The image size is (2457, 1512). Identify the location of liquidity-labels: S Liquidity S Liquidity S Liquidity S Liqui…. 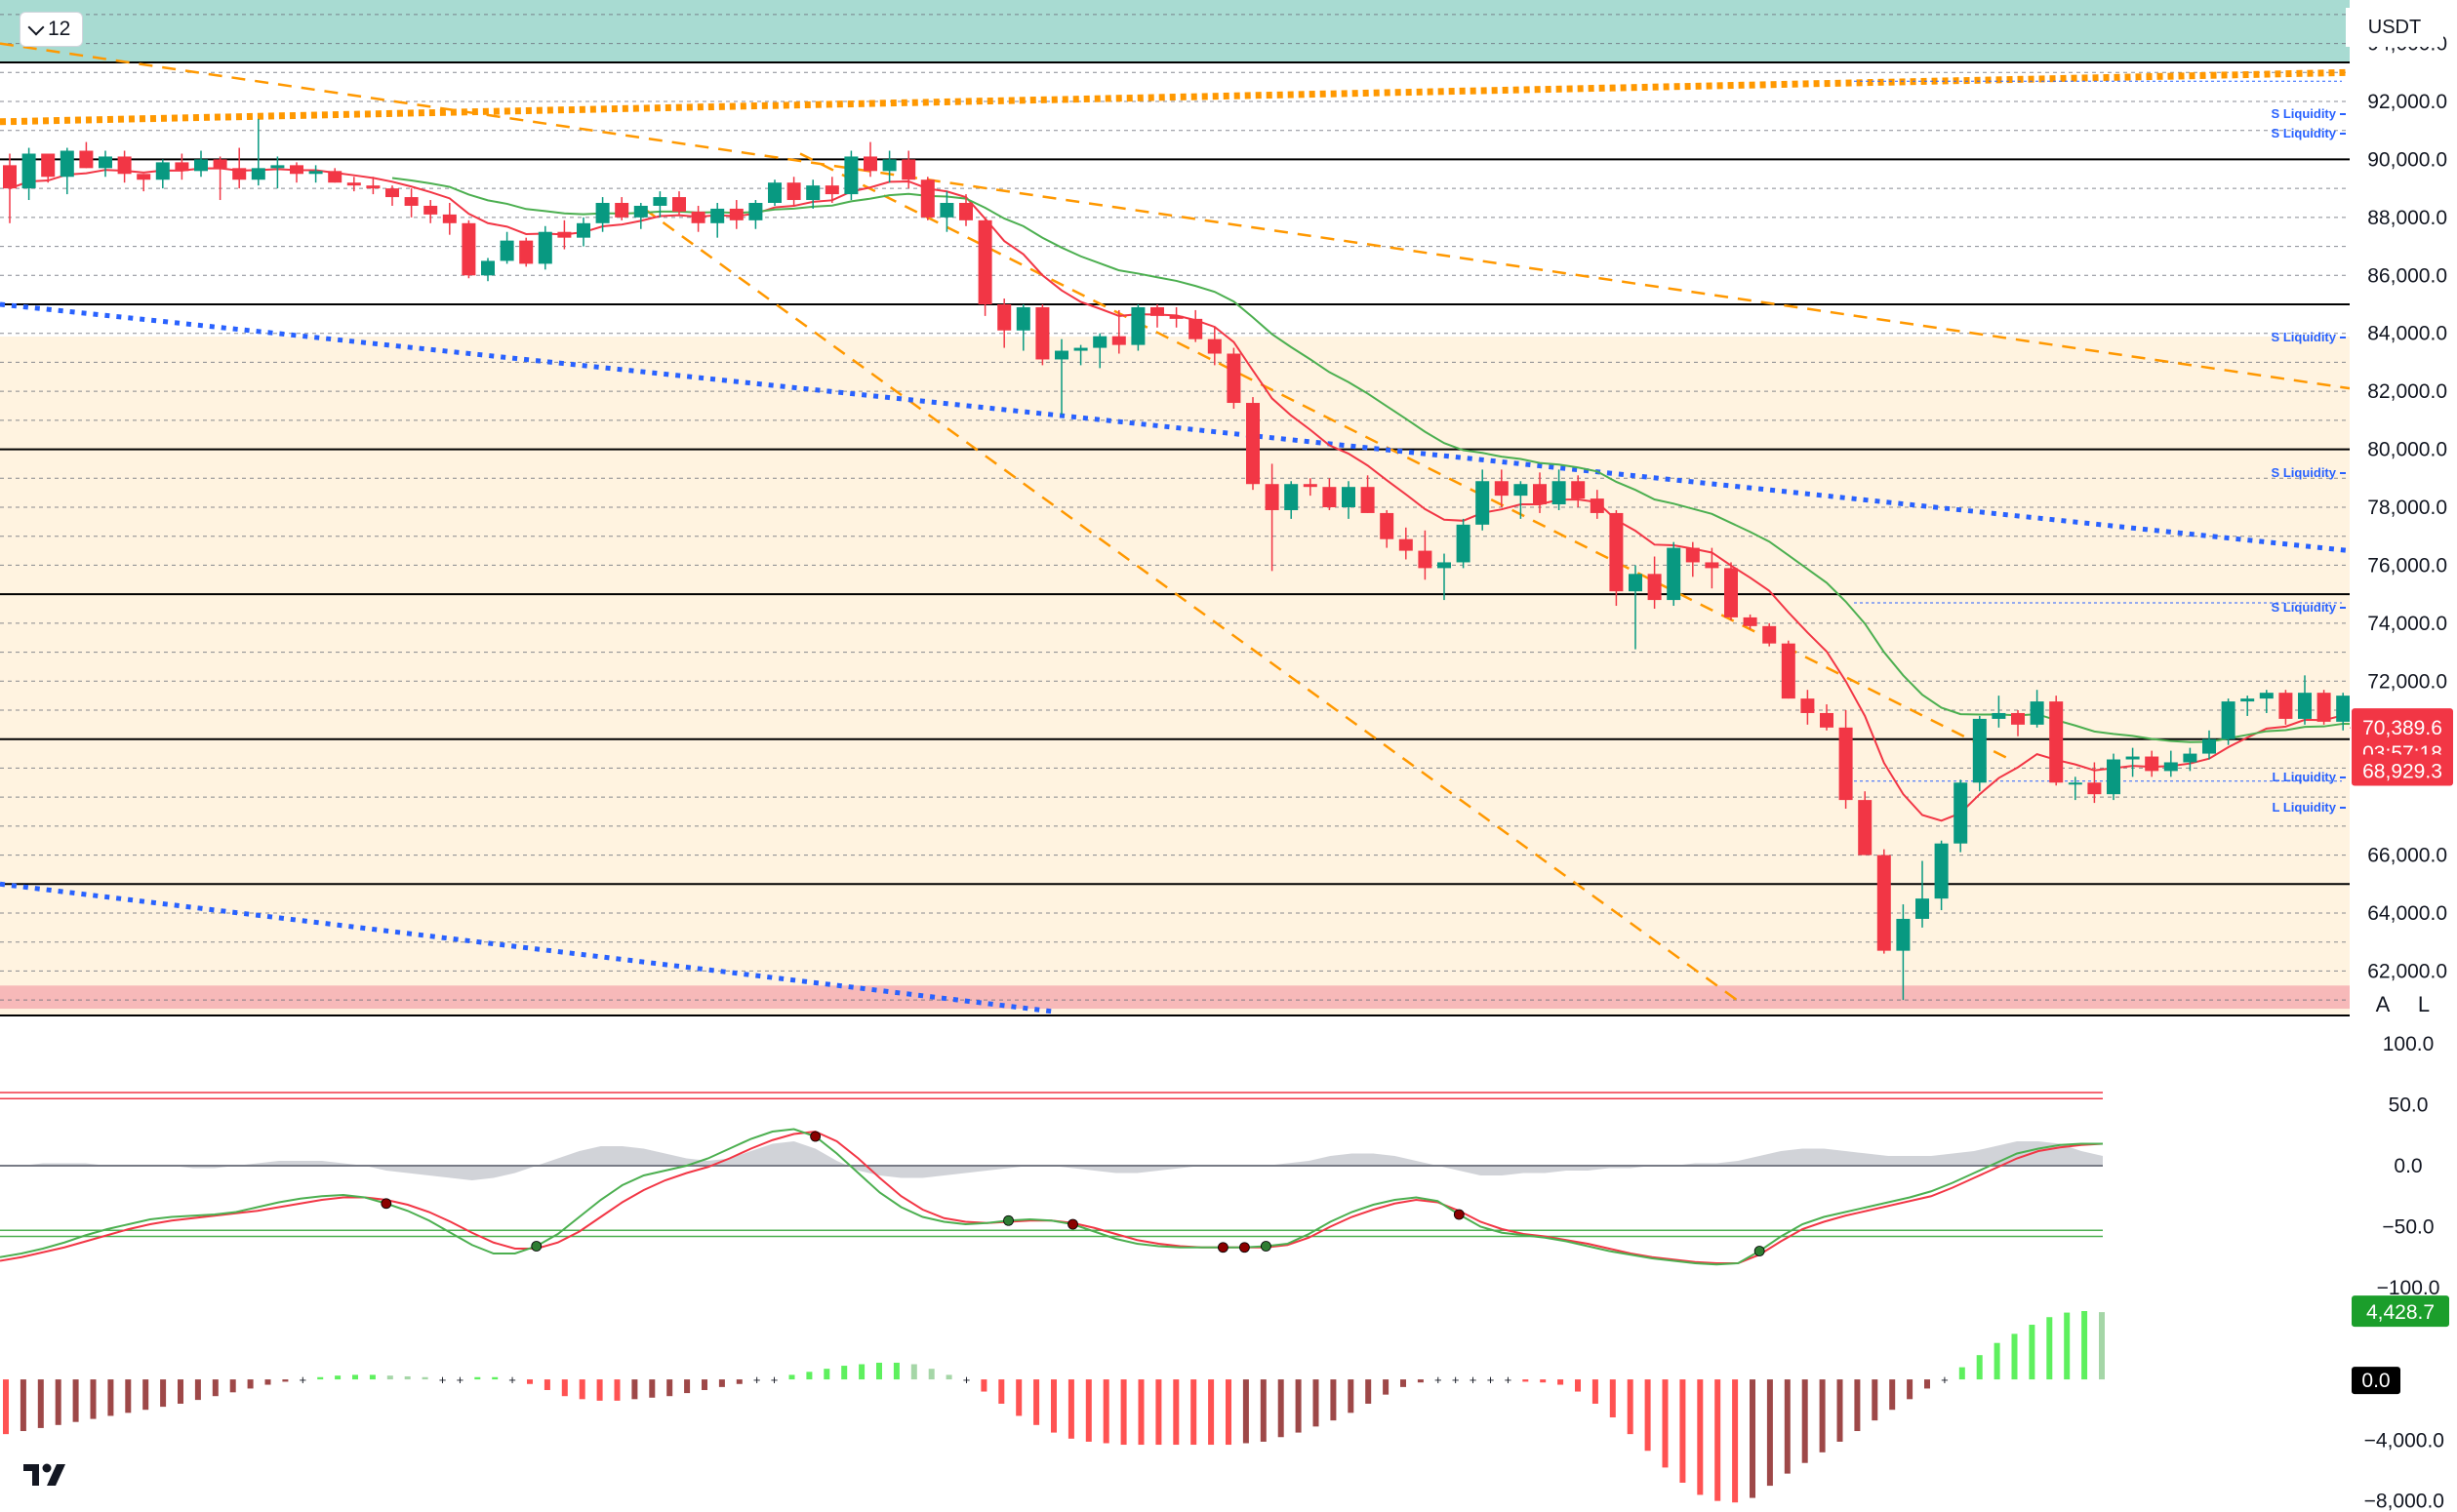
(2309, 460).